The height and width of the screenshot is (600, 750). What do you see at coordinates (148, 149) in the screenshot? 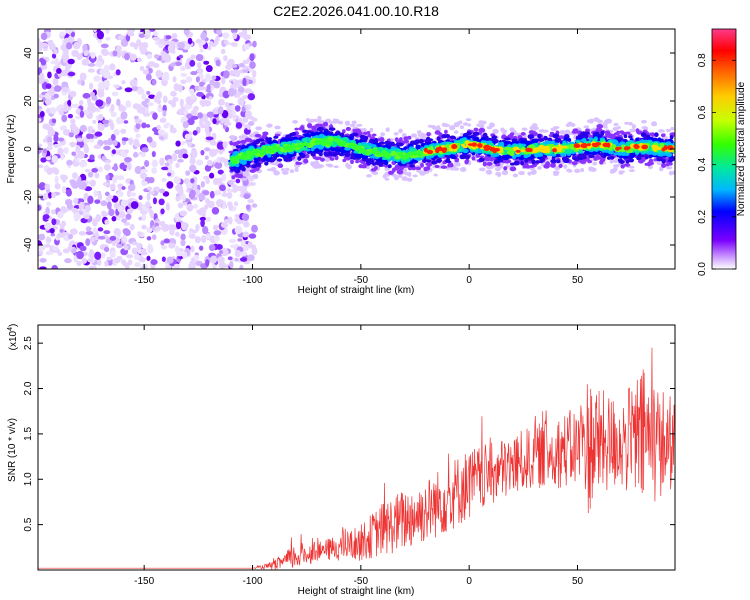
I see `spectrogram-noise-region` at bounding box center [148, 149].